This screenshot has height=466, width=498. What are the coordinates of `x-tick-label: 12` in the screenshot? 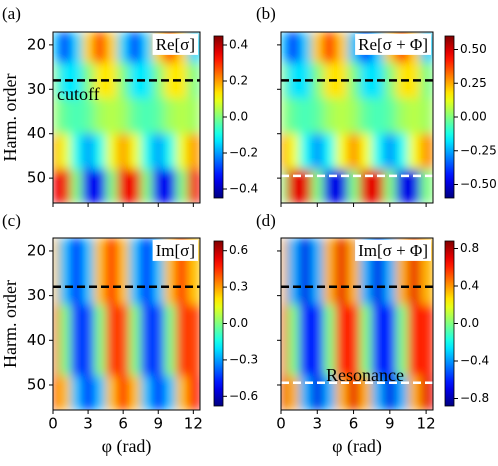 It's located at (426, 424).